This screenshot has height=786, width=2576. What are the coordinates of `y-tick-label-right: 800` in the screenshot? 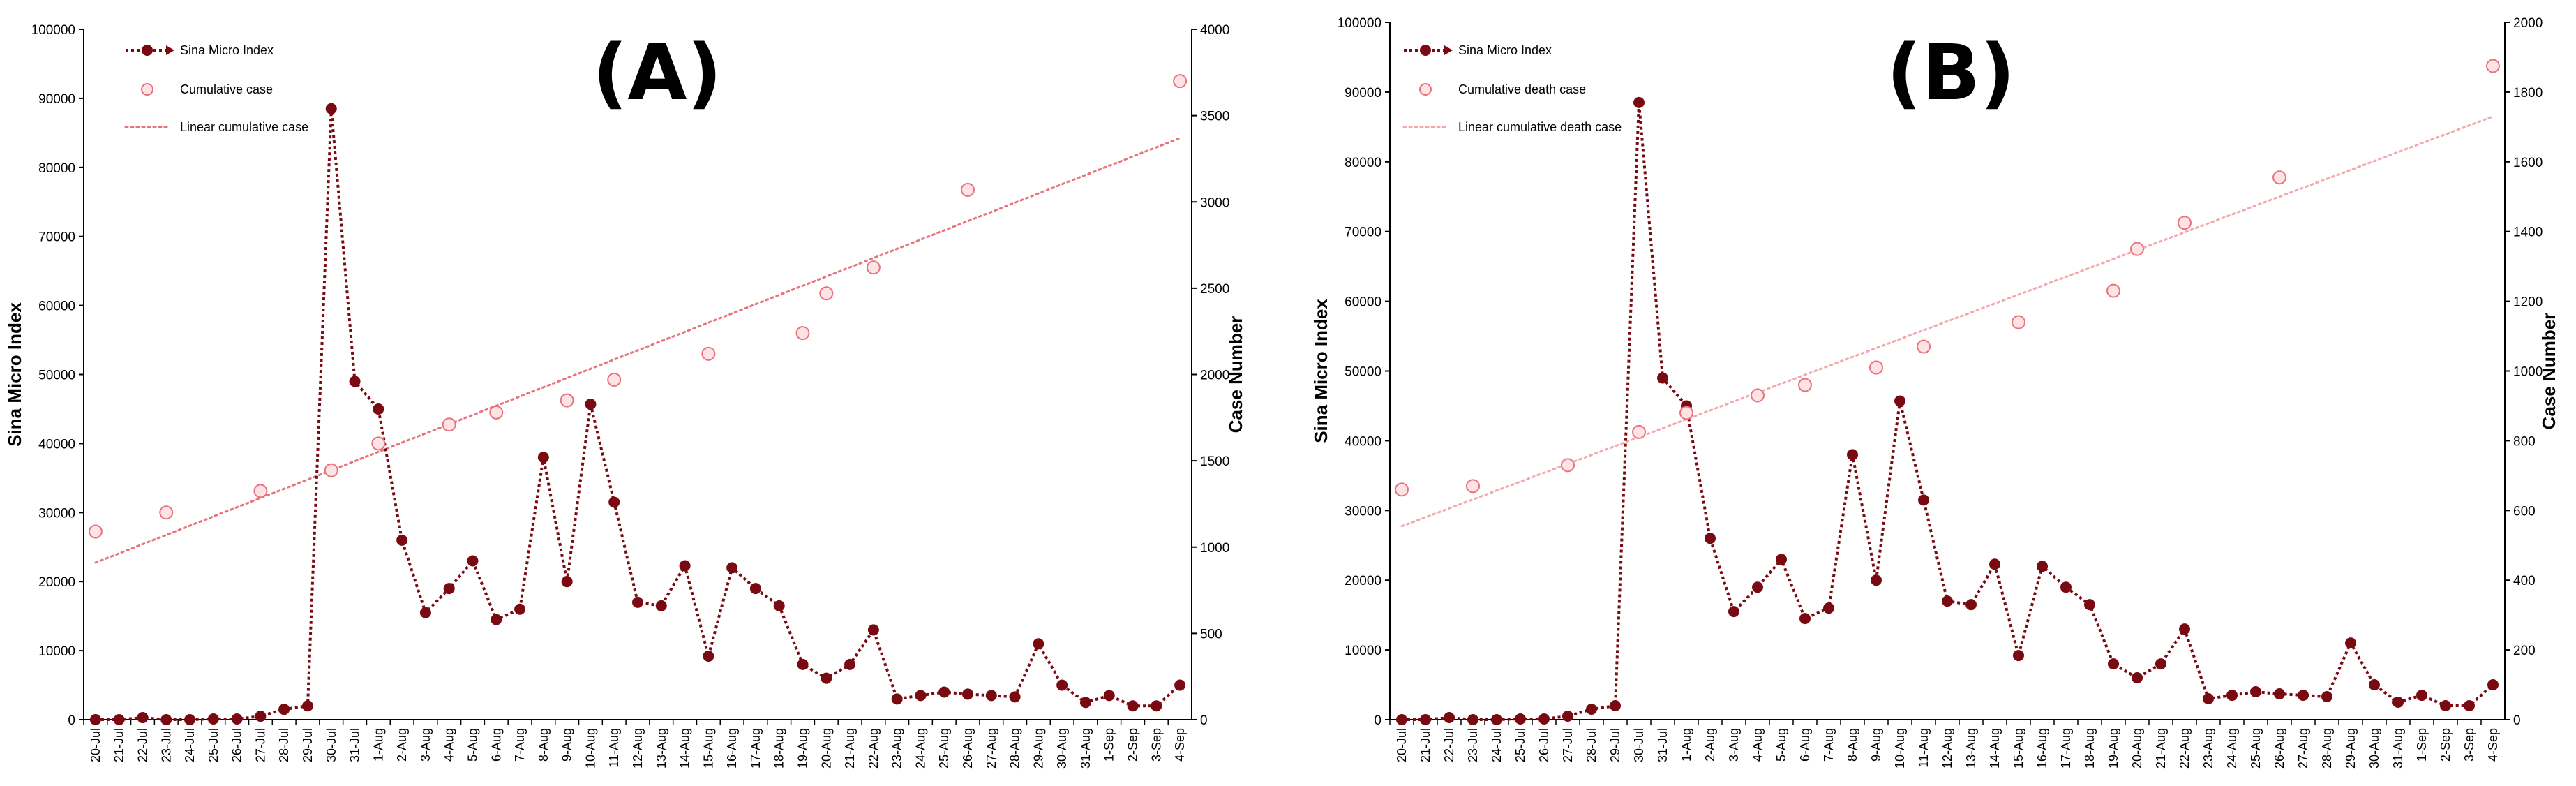 It's located at (2524, 442).